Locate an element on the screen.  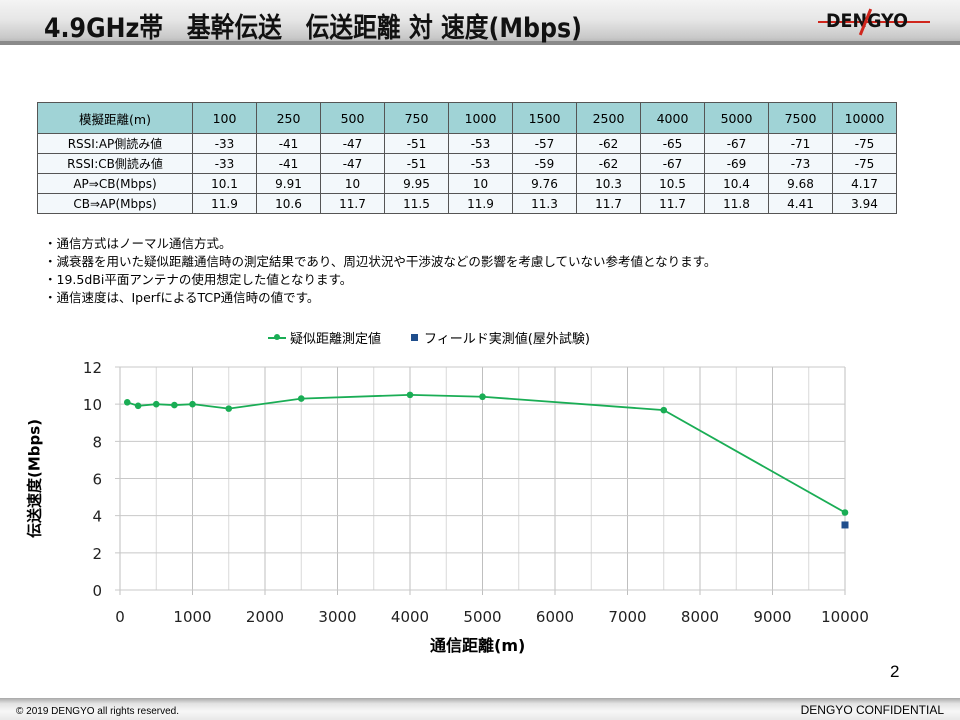
table-header-label: 模擬距離(m) is located at coordinates (115, 118).